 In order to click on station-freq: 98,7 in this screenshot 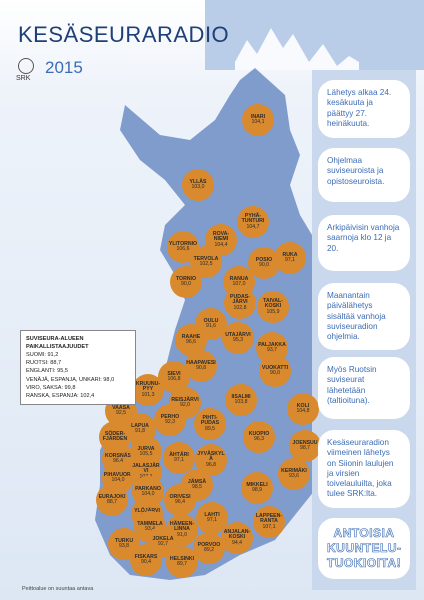, I will do `click(305, 448)`.